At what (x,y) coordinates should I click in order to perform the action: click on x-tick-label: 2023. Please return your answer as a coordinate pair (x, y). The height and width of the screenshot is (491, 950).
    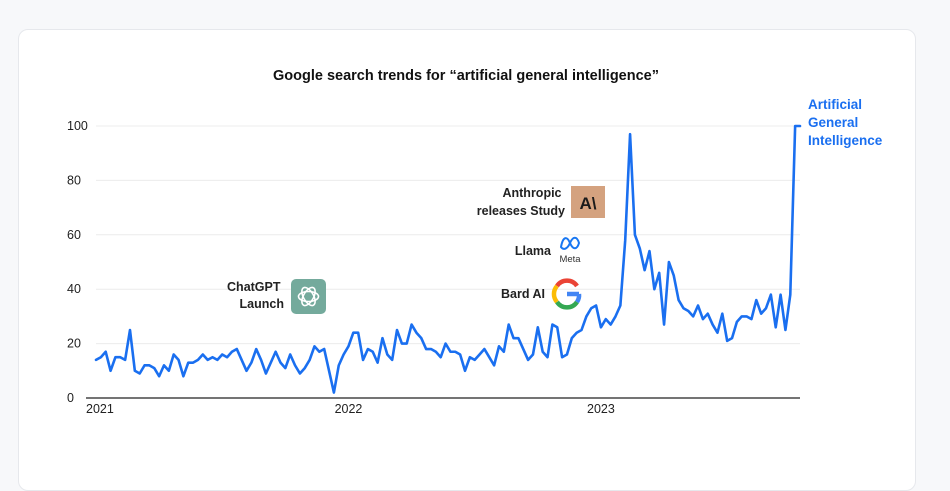
    Looking at the image, I should click on (601, 409).